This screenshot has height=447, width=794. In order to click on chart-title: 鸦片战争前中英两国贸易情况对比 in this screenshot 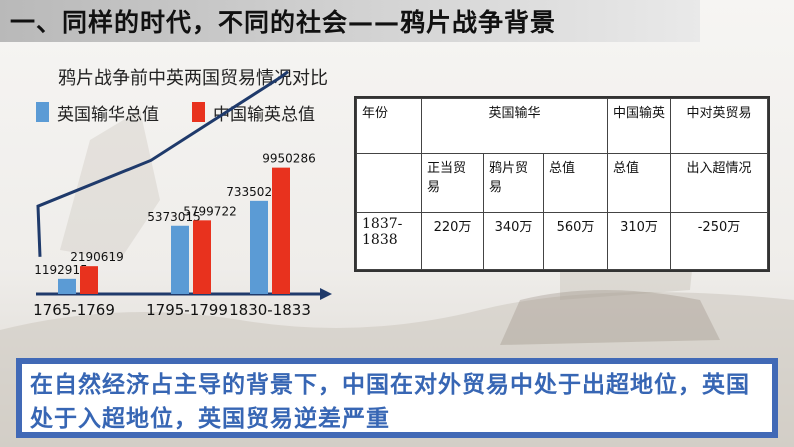, I will do `click(193, 78)`.